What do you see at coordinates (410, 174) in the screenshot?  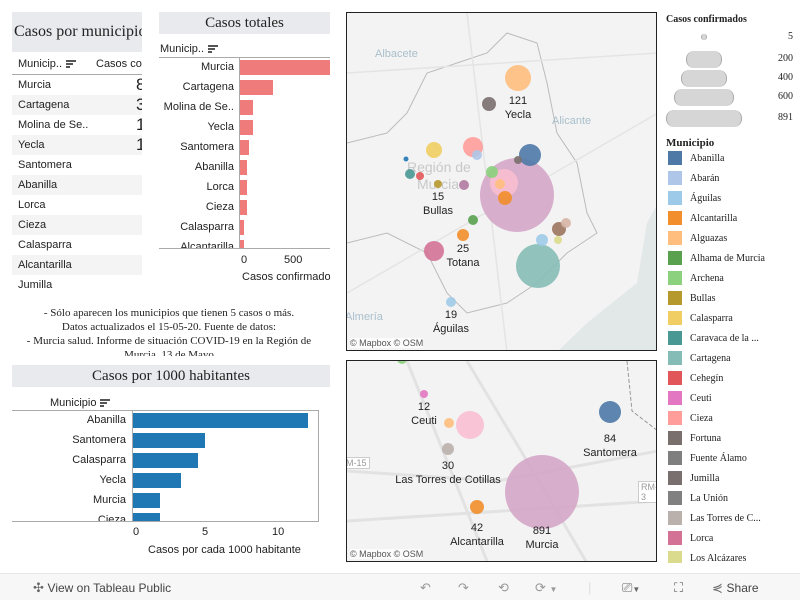 I see `bubble-caravaca` at bounding box center [410, 174].